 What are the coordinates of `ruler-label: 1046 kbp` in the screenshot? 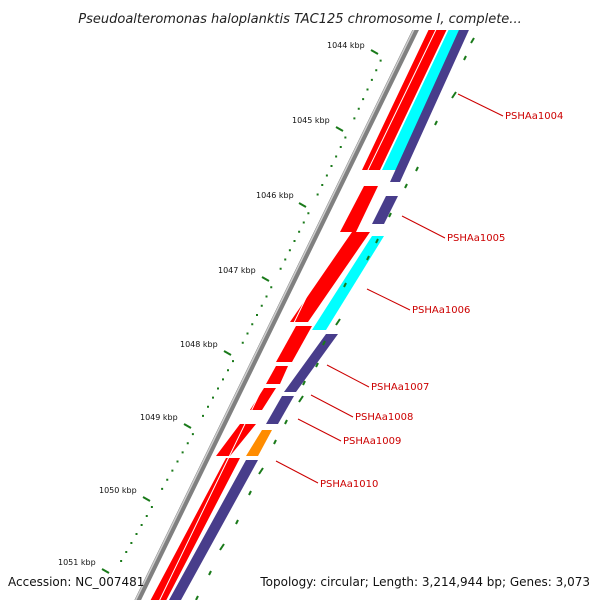 It's located at (275, 195).